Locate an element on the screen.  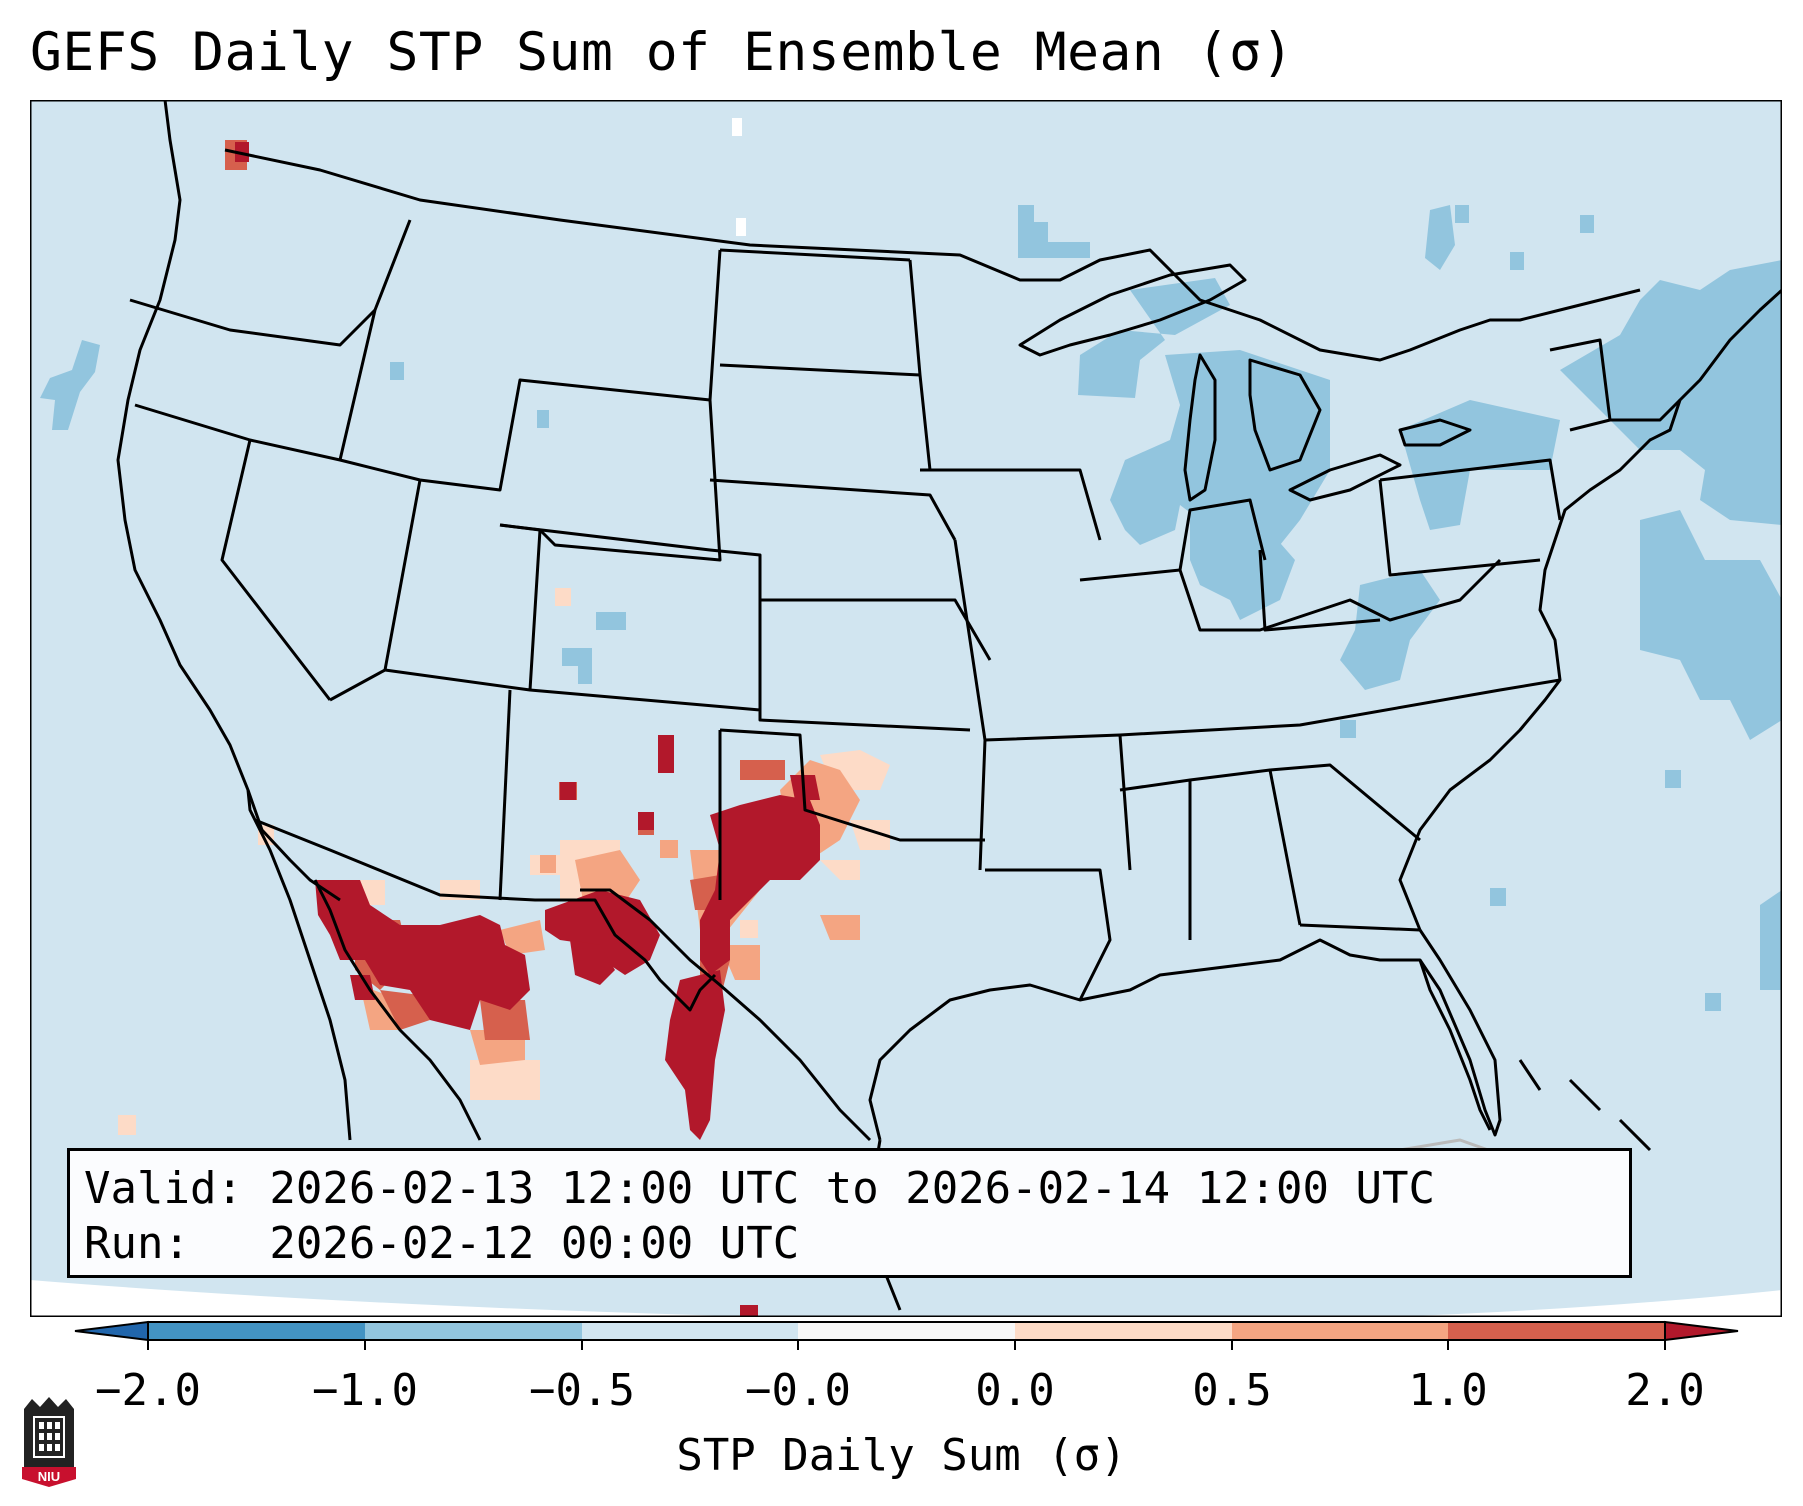
neg-patch-pacific-nw is located at coordinates (70, 385).